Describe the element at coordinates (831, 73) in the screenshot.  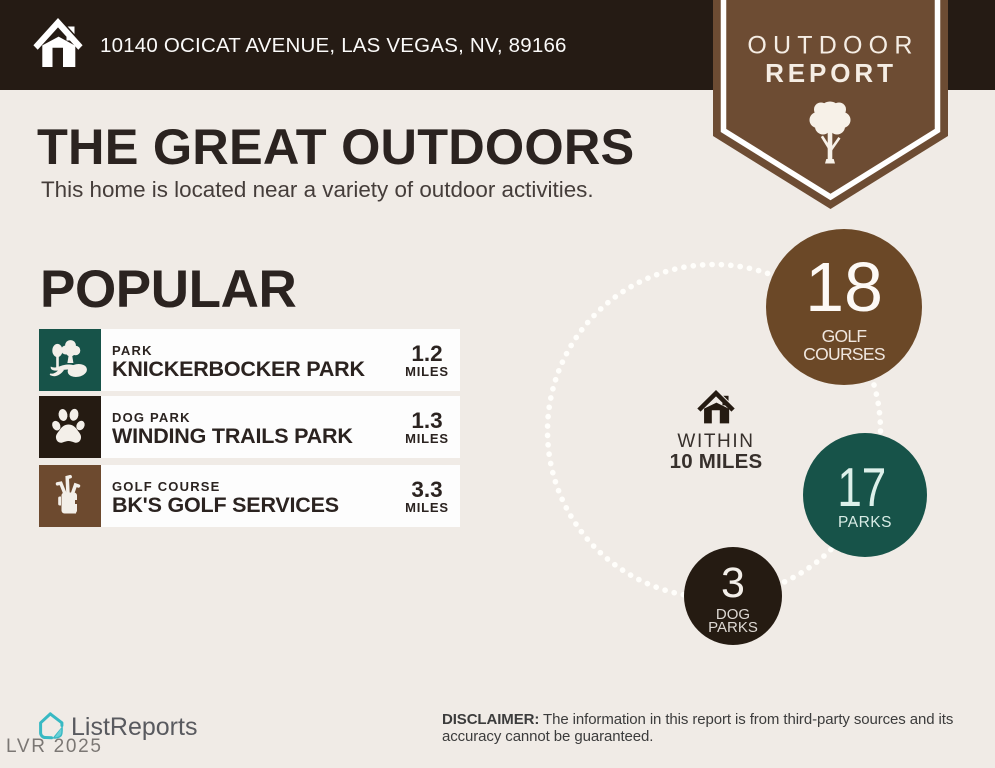
I see `svg-text: REPORT` at that location.